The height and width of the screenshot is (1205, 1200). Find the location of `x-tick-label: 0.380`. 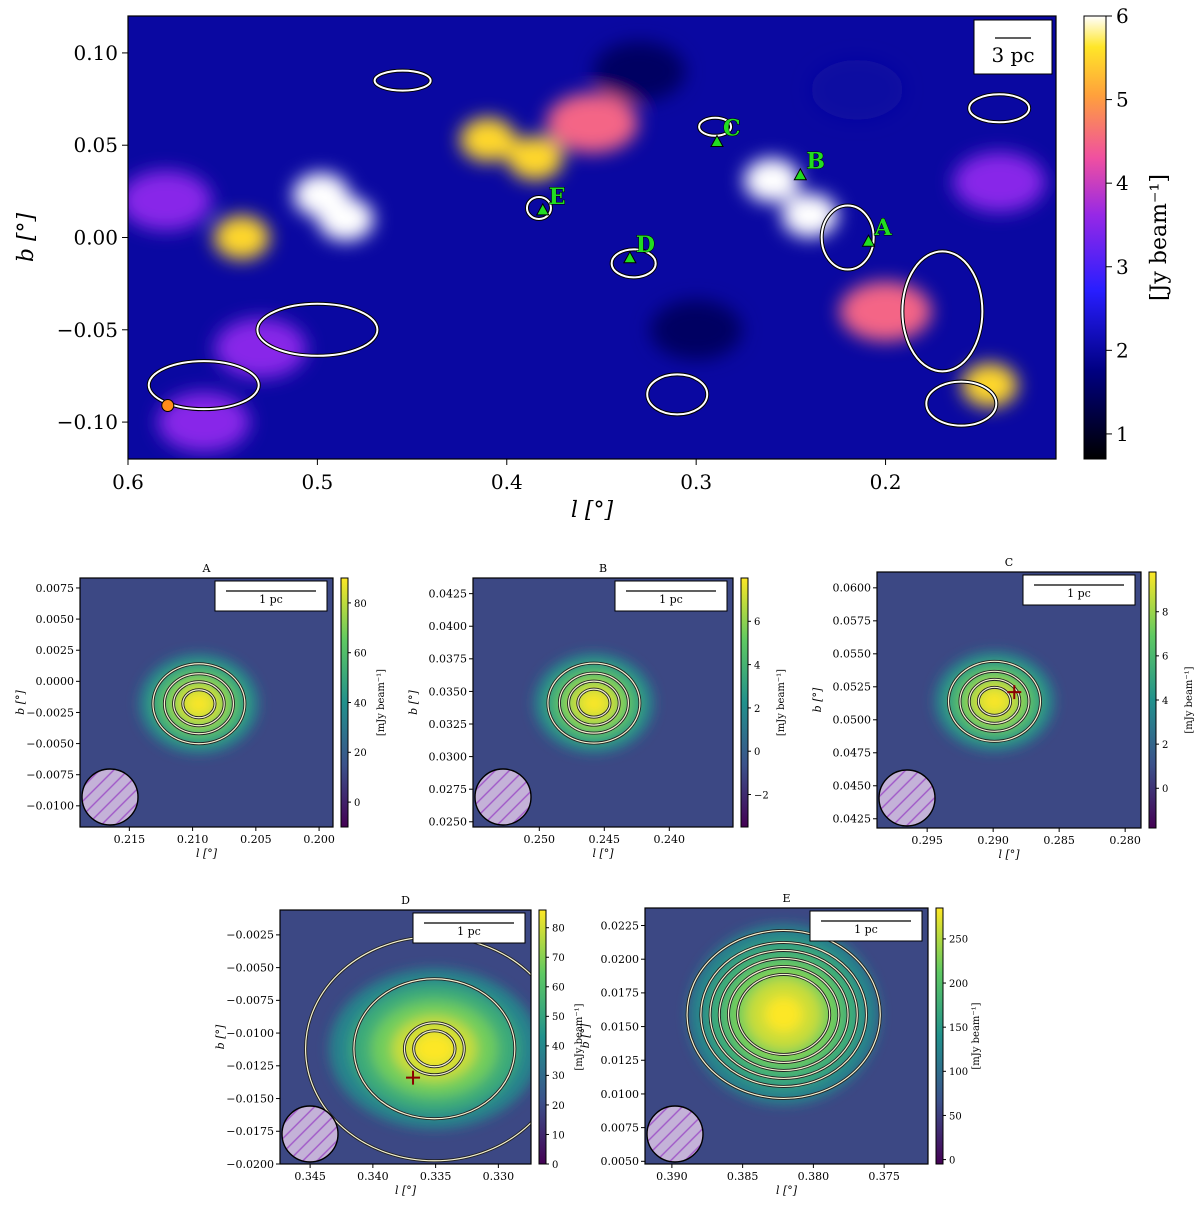

x-tick-label: 0.380 is located at coordinates (814, 1176).